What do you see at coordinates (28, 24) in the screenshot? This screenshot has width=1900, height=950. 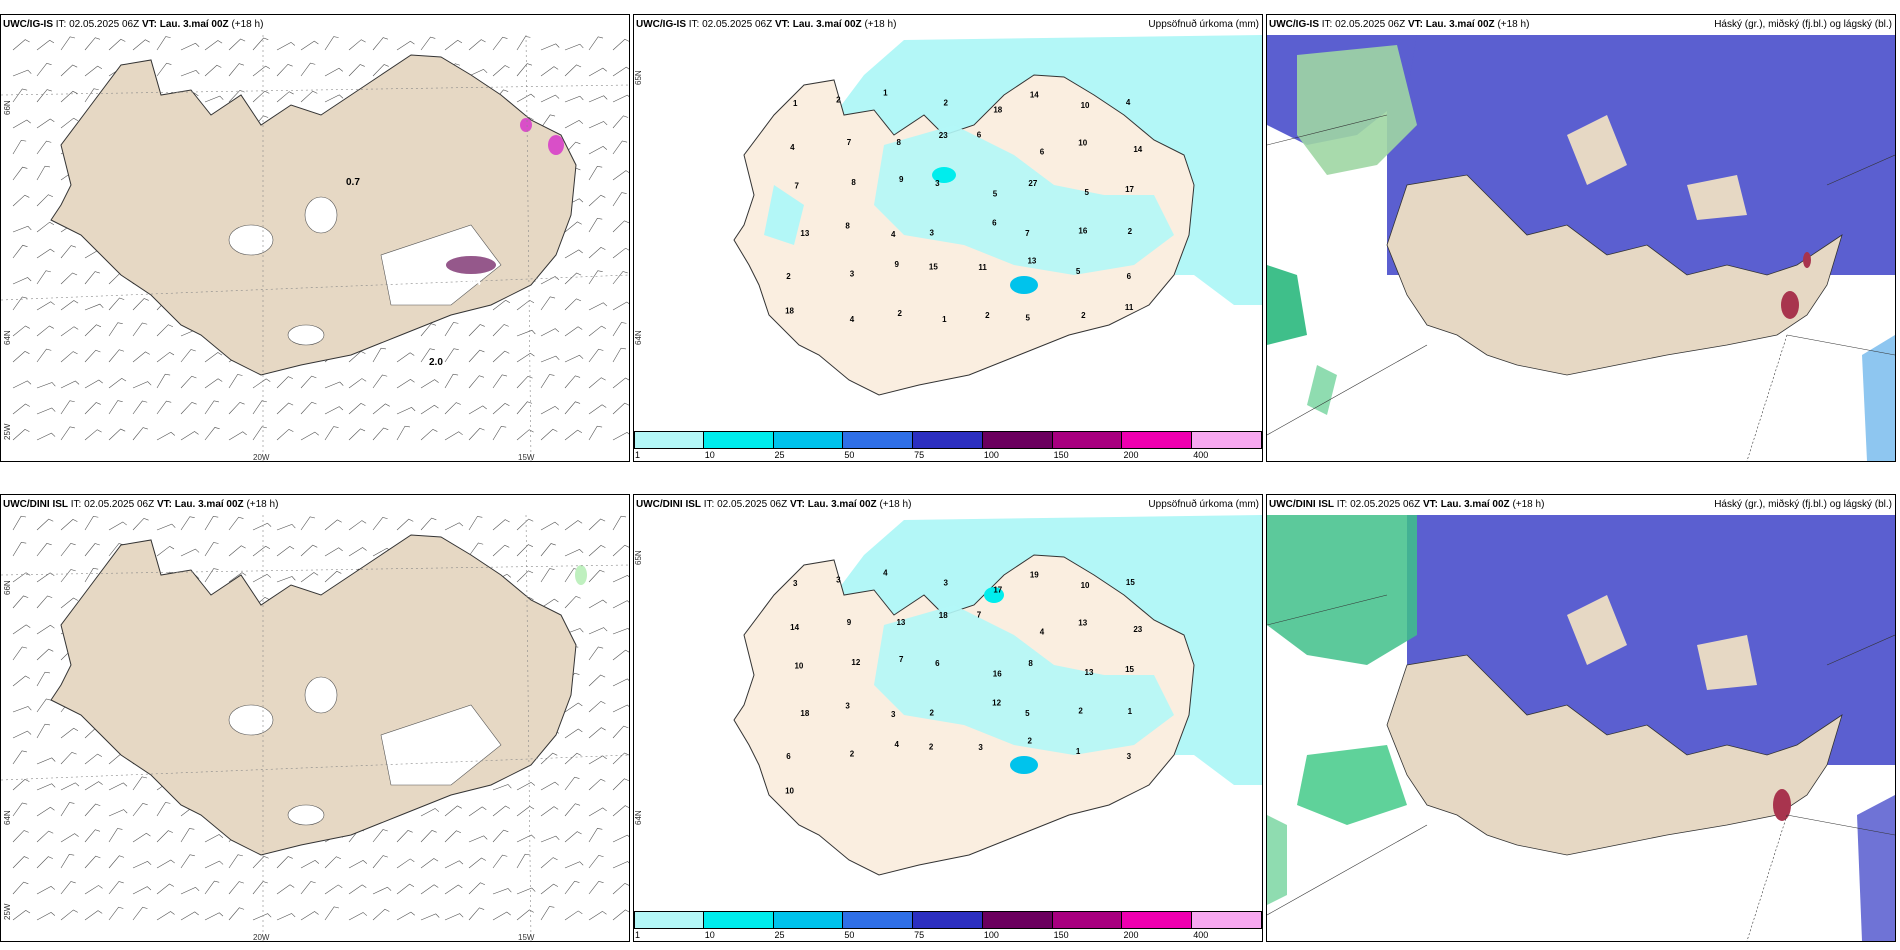 I see `model-name: UWC/IG-IS` at bounding box center [28, 24].